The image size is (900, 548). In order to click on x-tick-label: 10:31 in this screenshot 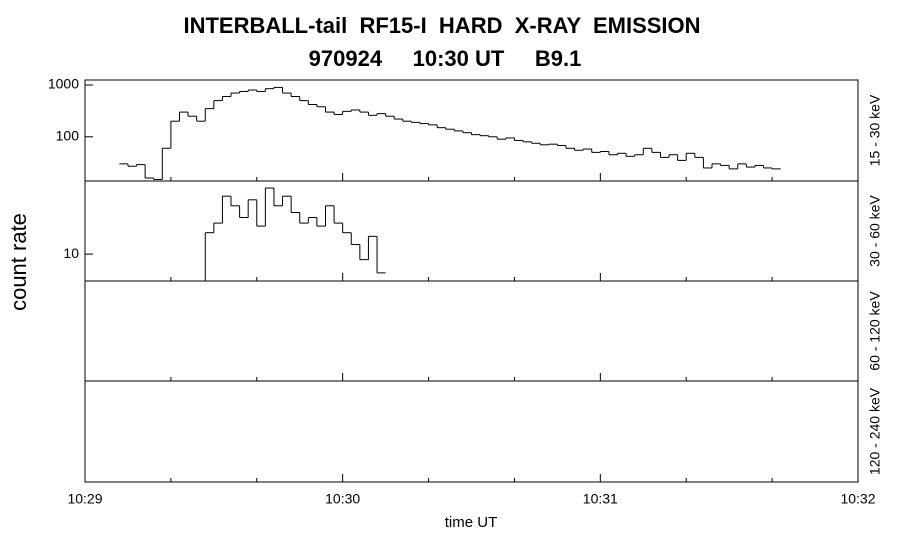, I will do `click(600, 499)`.